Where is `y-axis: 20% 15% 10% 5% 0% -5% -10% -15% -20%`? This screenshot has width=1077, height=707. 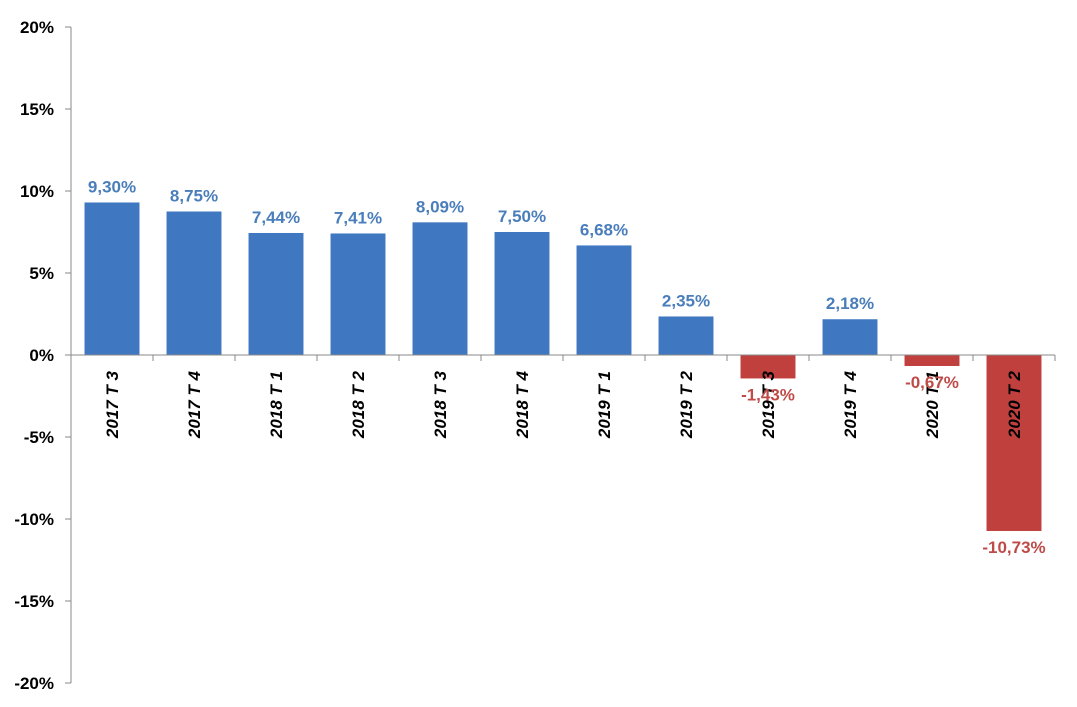
y-axis: 20% 15% 10% 5% 0% -5% -10% -15% -20% is located at coordinates (43, 355).